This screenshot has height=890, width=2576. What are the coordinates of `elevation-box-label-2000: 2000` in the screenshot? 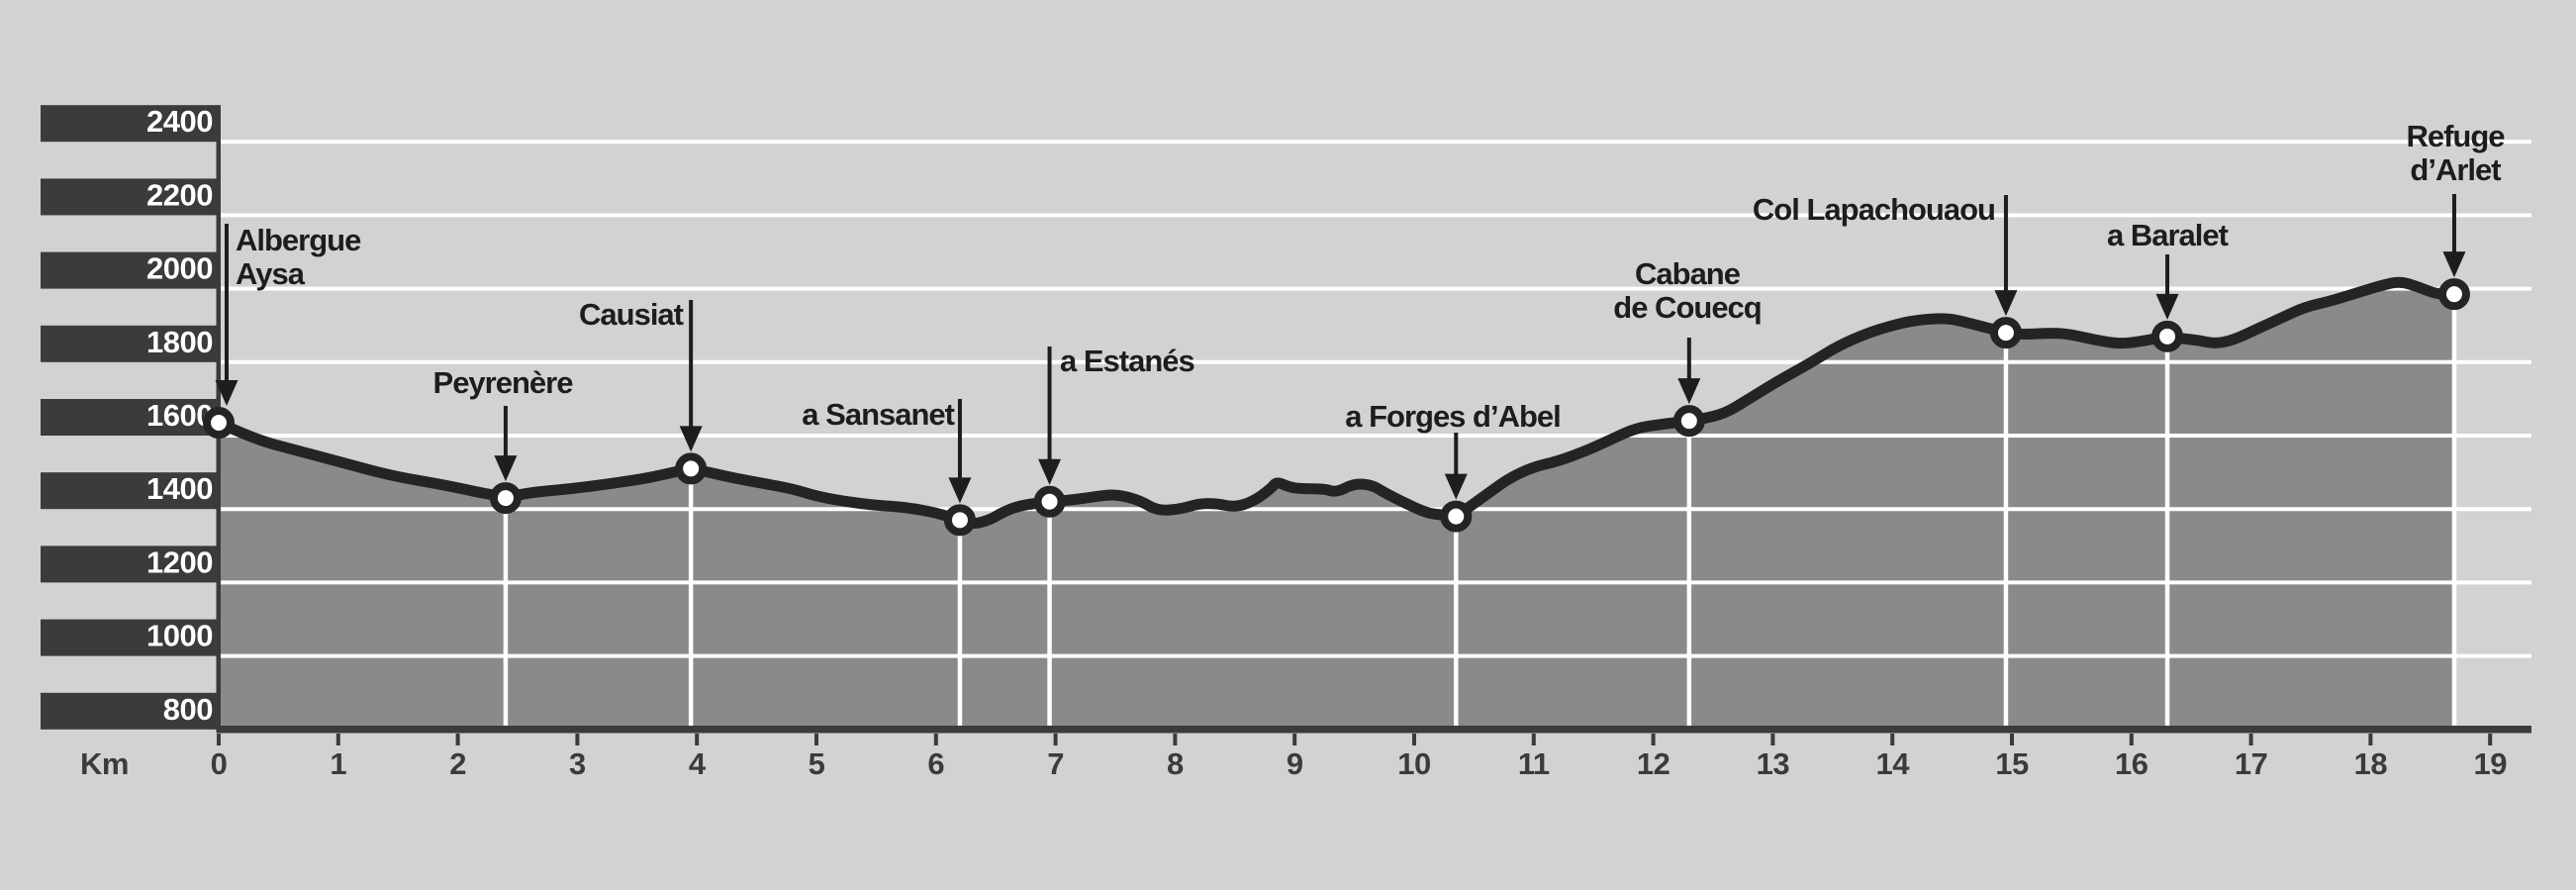 It's located at (179, 269).